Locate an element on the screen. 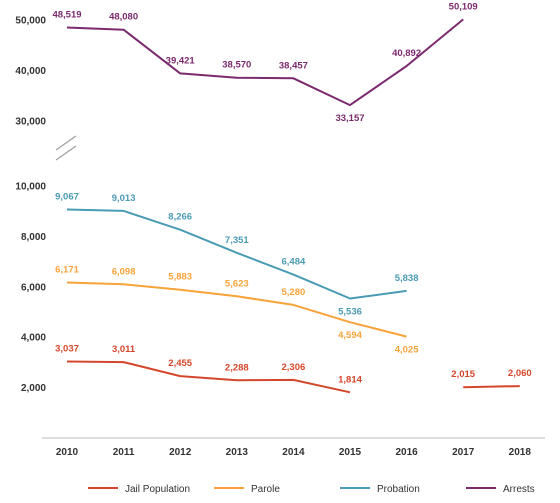 Image resolution: width=560 pixels, height=503 pixels. data-label-arrests: 38,457 is located at coordinates (293, 65).